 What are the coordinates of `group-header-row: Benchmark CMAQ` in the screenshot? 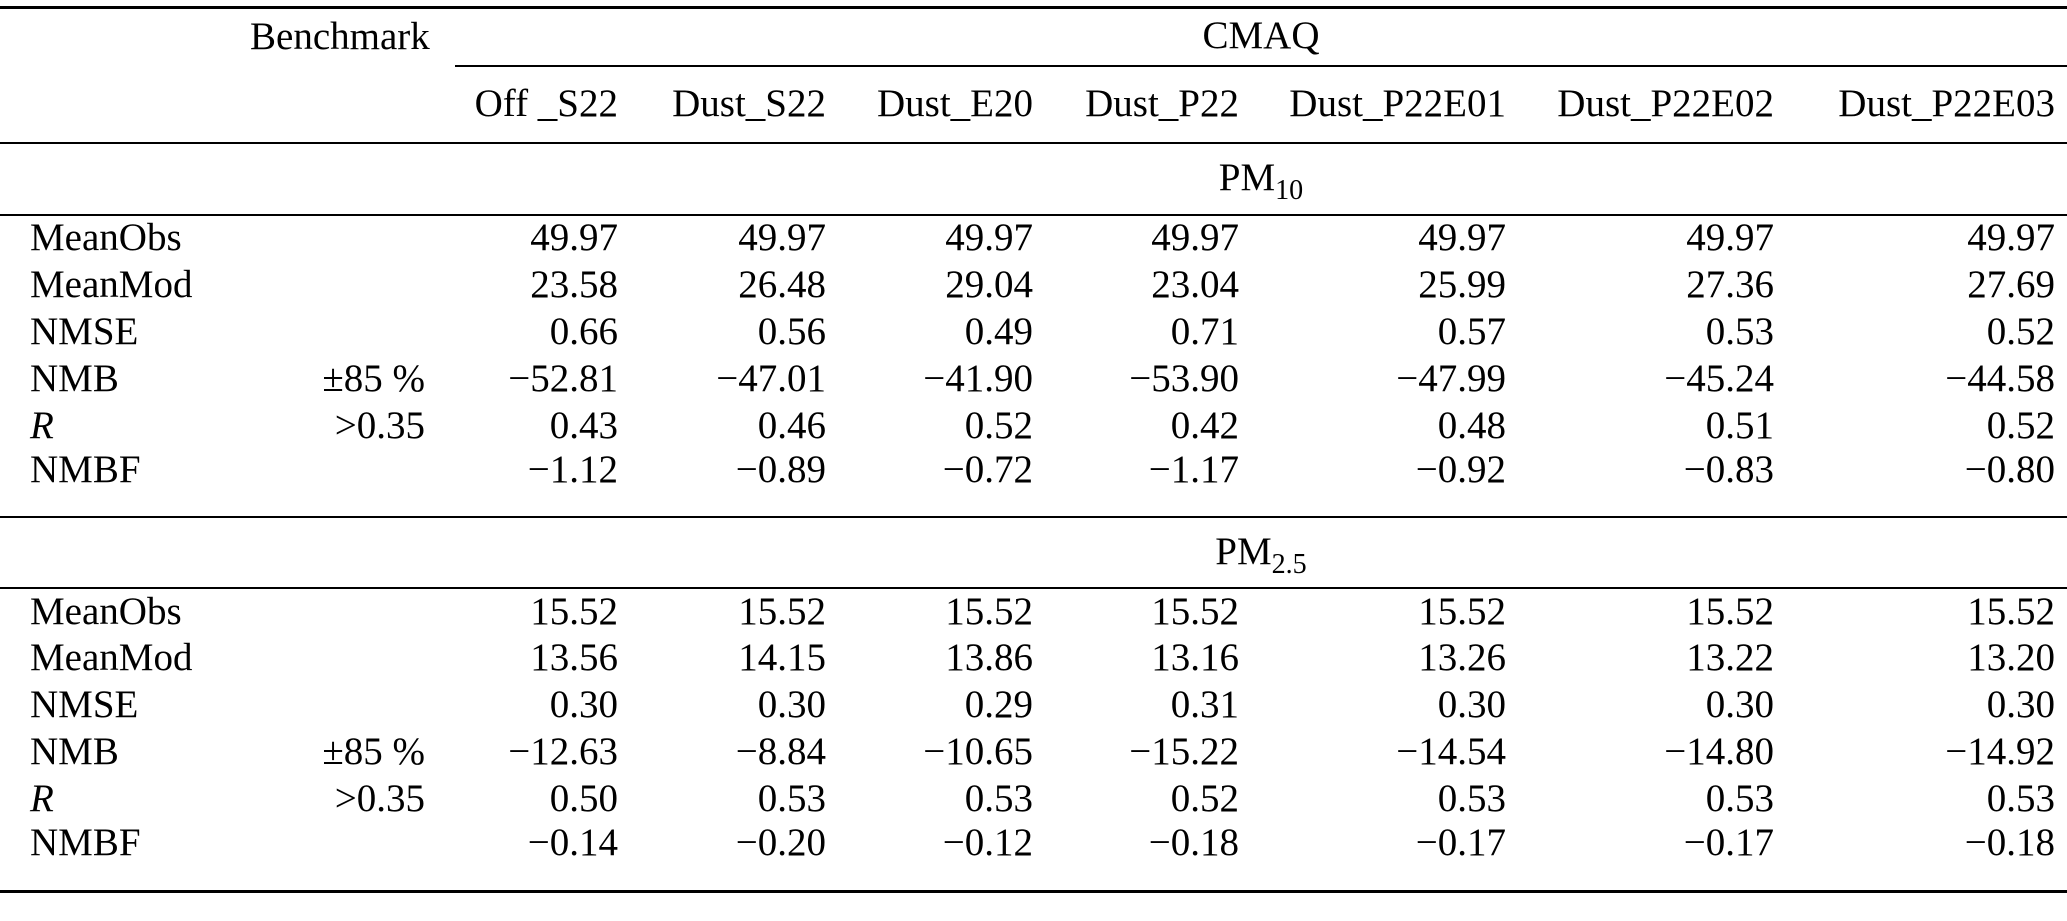 It's located at (1033, 37).